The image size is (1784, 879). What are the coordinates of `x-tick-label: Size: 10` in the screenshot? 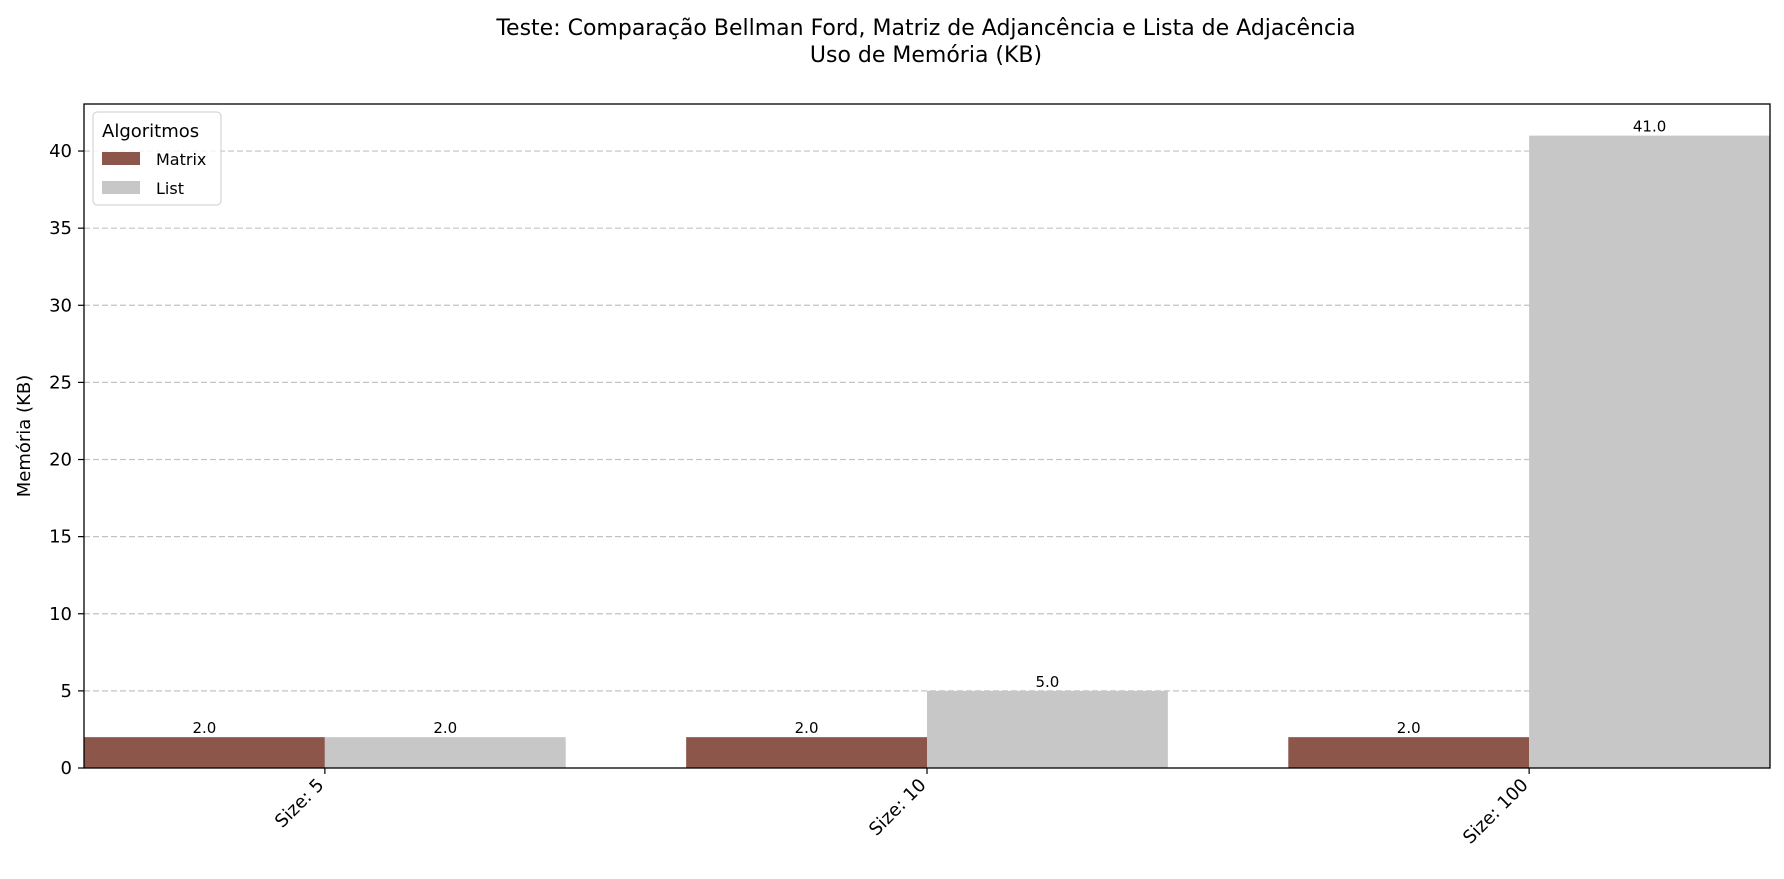 It's located at (898, 808).